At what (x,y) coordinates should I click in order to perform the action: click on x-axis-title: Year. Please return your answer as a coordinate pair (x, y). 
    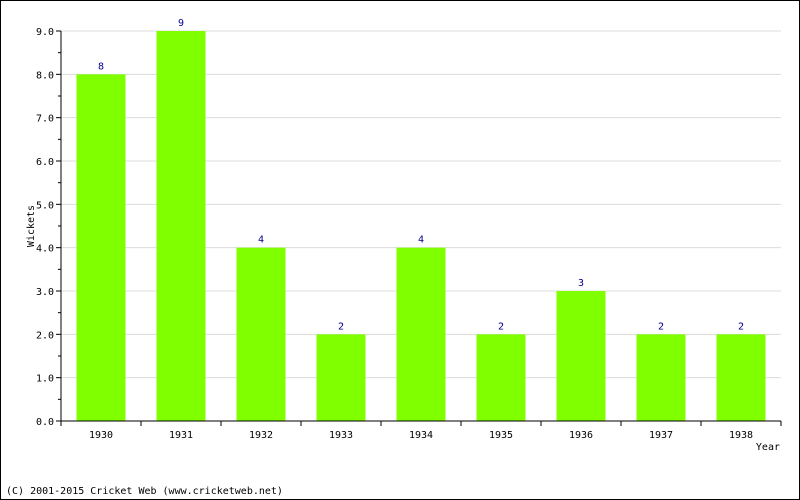
    Looking at the image, I should click on (768, 447).